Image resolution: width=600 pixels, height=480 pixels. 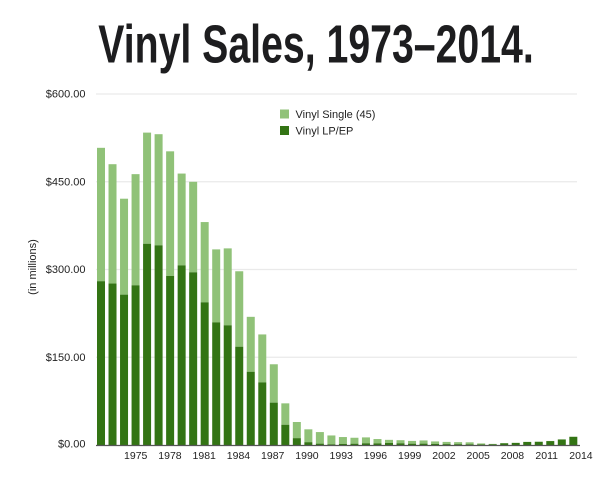 I want to click on svg-text: Vinyl Single (45), so click(x=336, y=115).